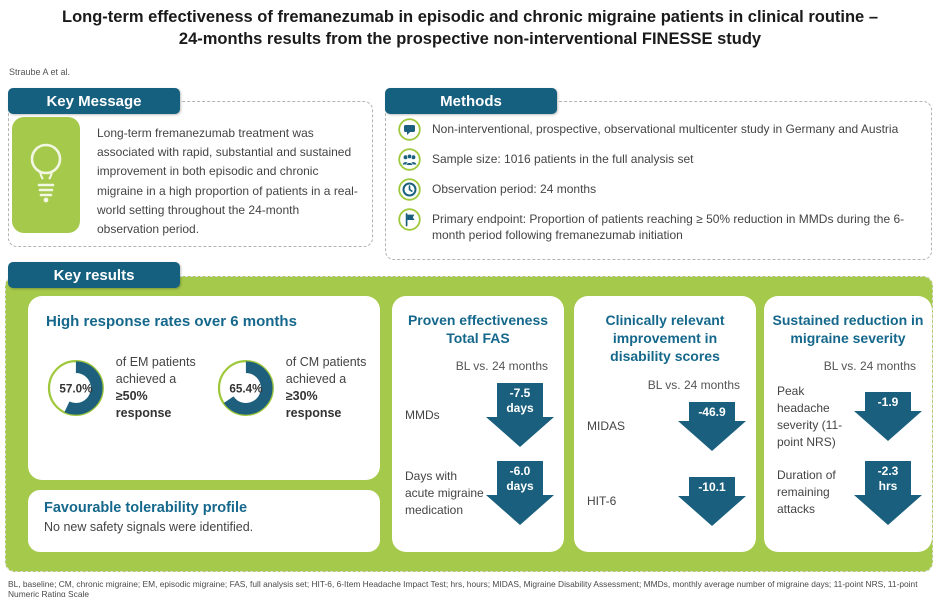 This screenshot has height=597, width=940. Describe the element at coordinates (409, 219) in the screenshot. I see `flag-icon` at that location.